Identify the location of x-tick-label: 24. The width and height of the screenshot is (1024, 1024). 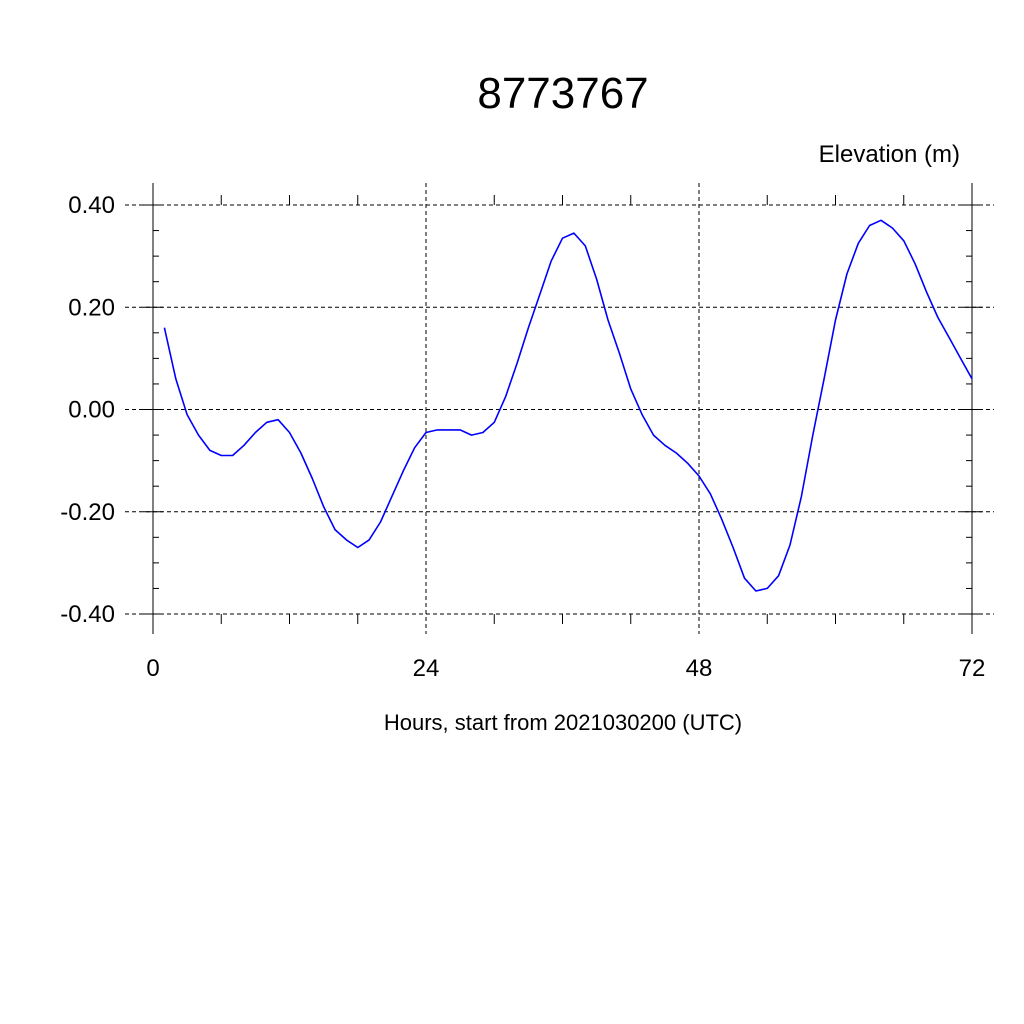
(426, 668).